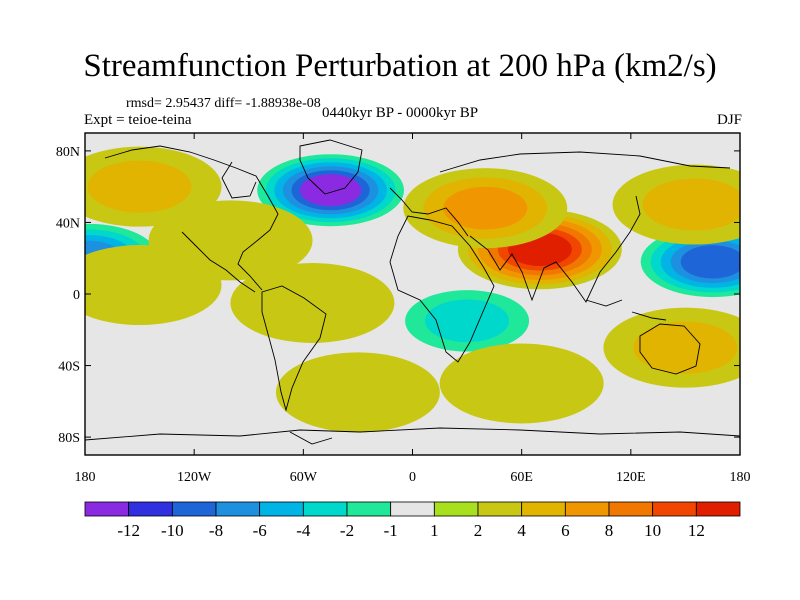  What do you see at coordinates (391, 530) in the screenshot?
I see `colorbar-label: -1` at bounding box center [391, 530].